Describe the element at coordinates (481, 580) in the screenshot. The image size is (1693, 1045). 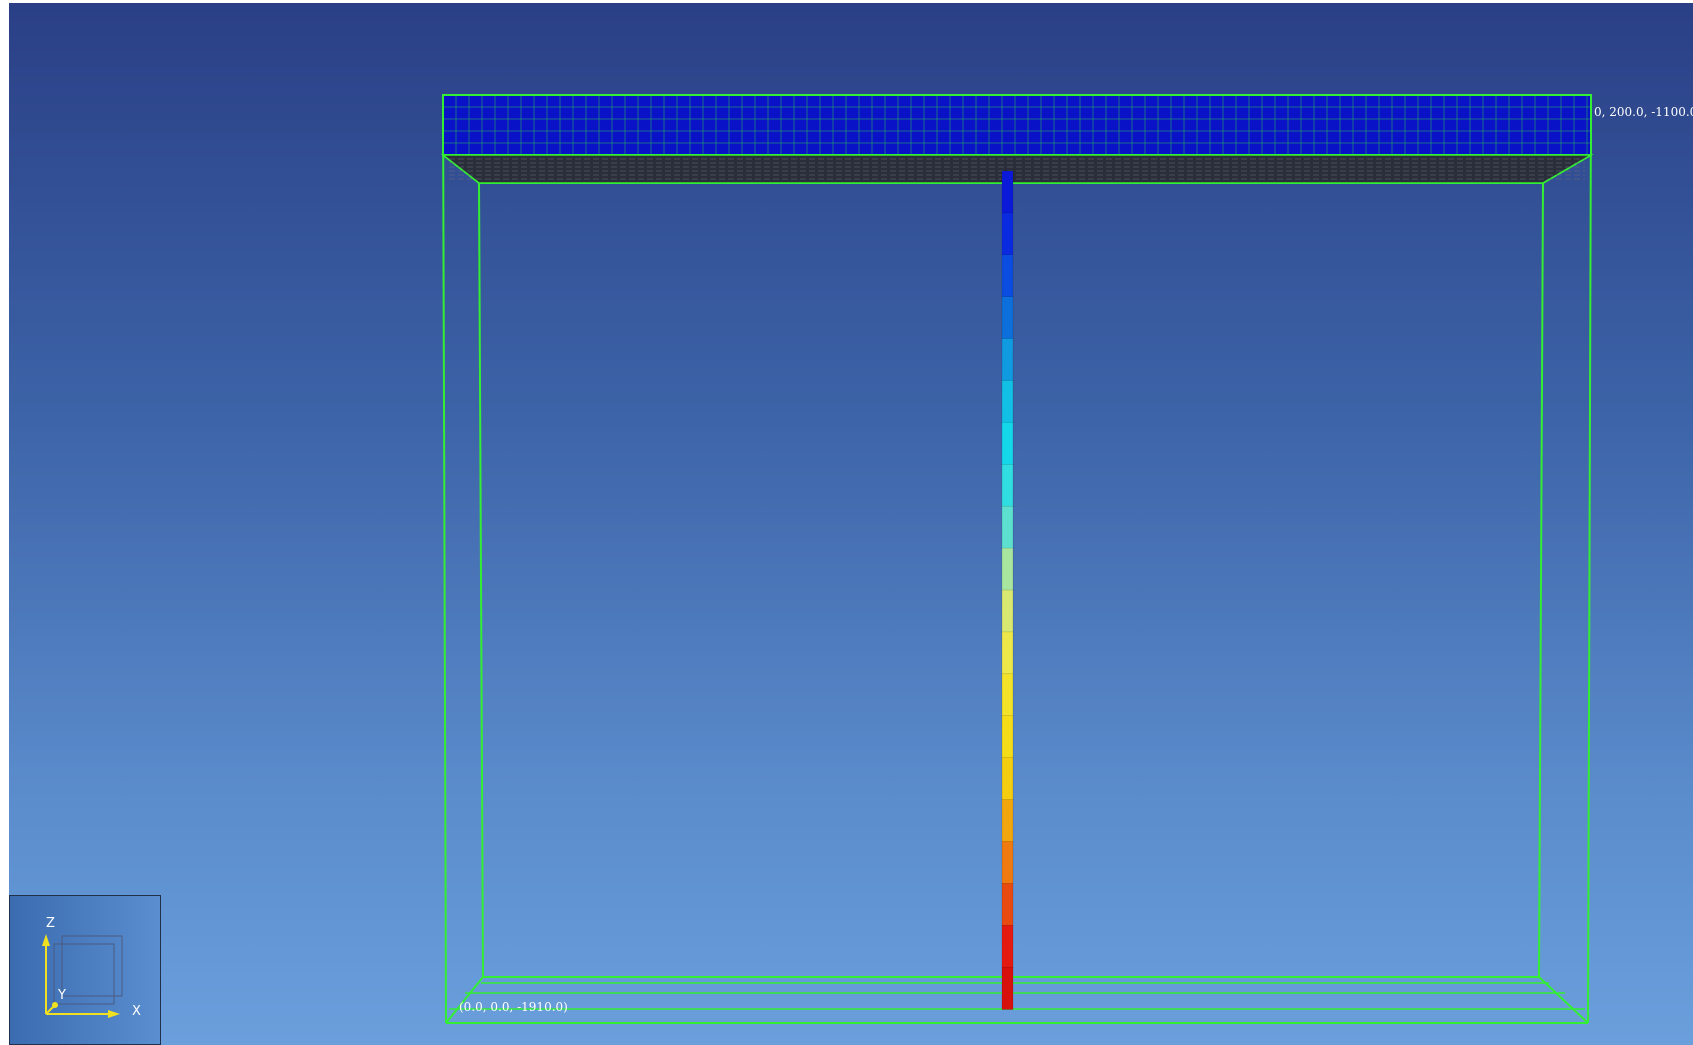
I see `wire-edge-left-back` at that location.